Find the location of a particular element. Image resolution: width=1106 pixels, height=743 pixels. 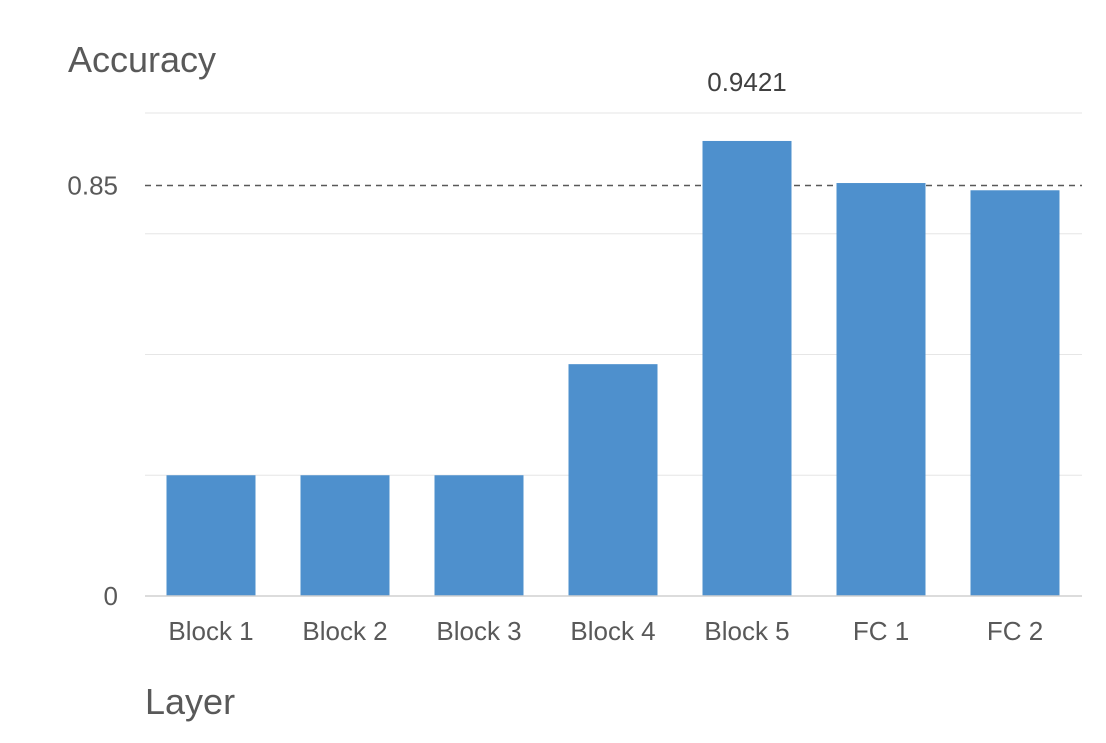

y-tick-label-0: 0 is located at coordinates (111, 596).